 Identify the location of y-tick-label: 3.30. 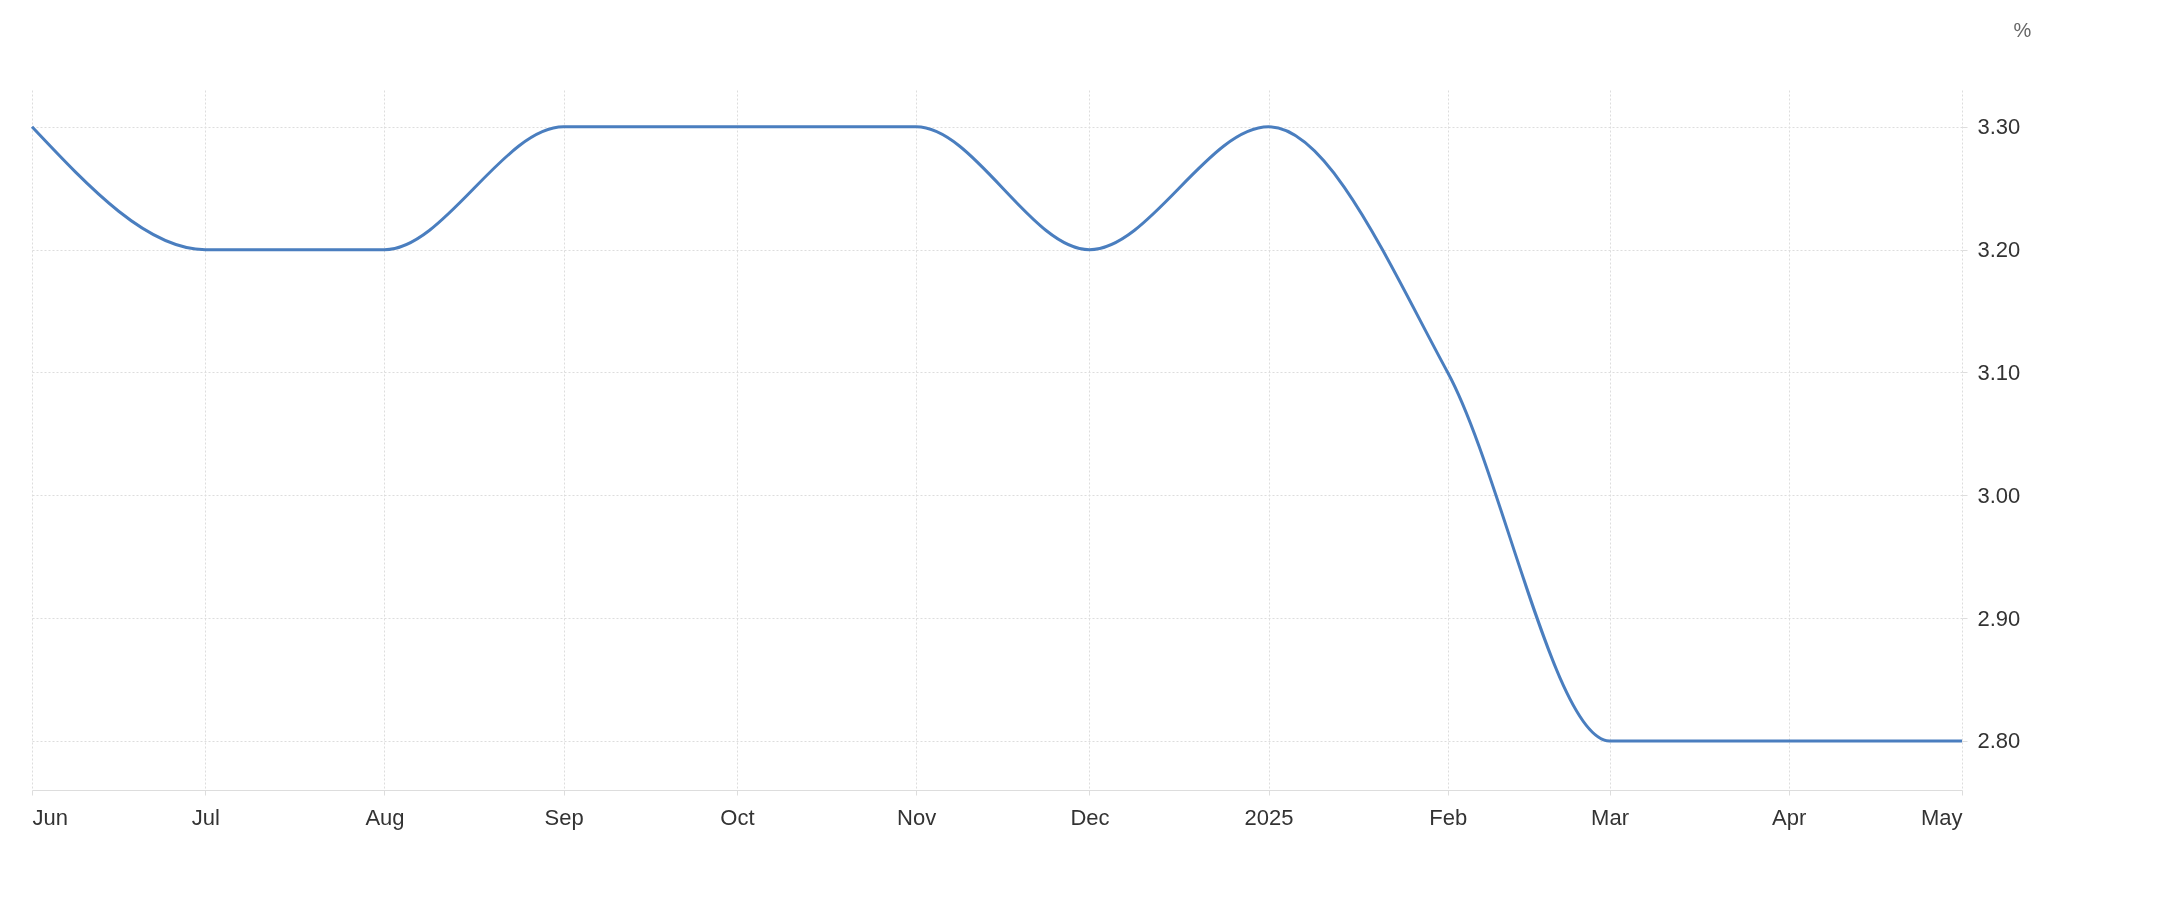
(1999, 127).